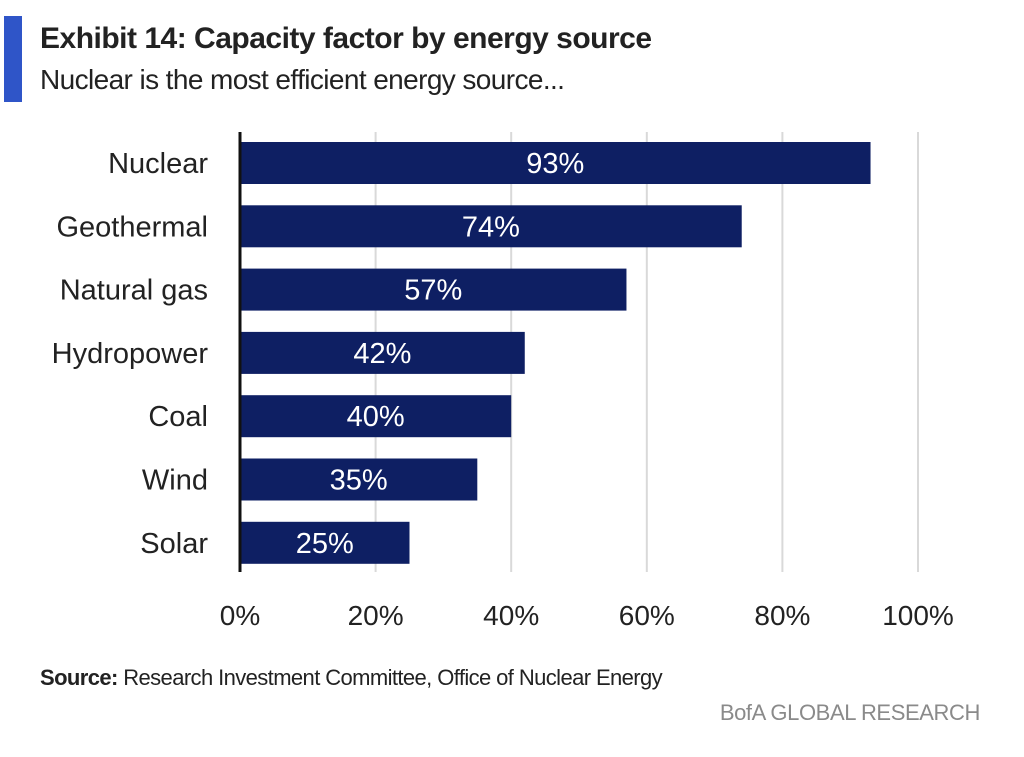 The width and height of the screenshot is (1024, 757). Describe the element at coordinates (782, 615) in the screenshot. I see `x-tick-label: 80%` at that location.